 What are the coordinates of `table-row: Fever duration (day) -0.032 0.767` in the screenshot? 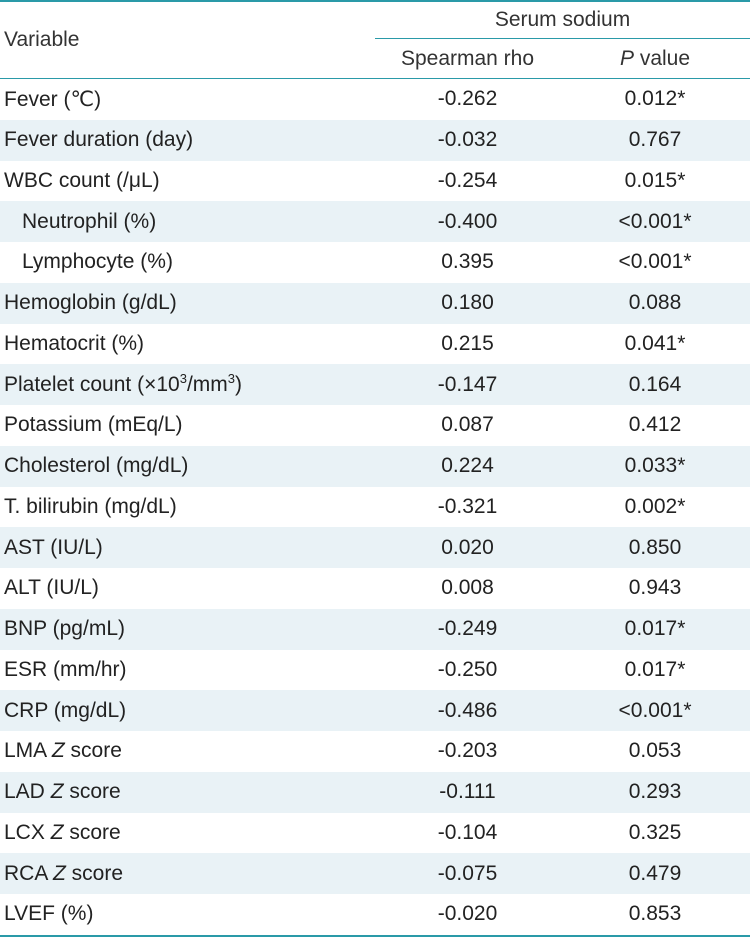 It's located at (375, 140).